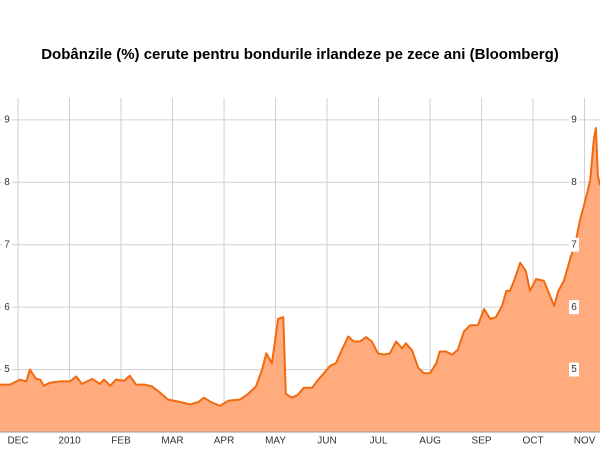 This screenshot has width=600, height=450. What do you see at coordinates (585, 441) in the screenshot?
I see `x-tick-label: NOV` at bounding box center [585, 441].